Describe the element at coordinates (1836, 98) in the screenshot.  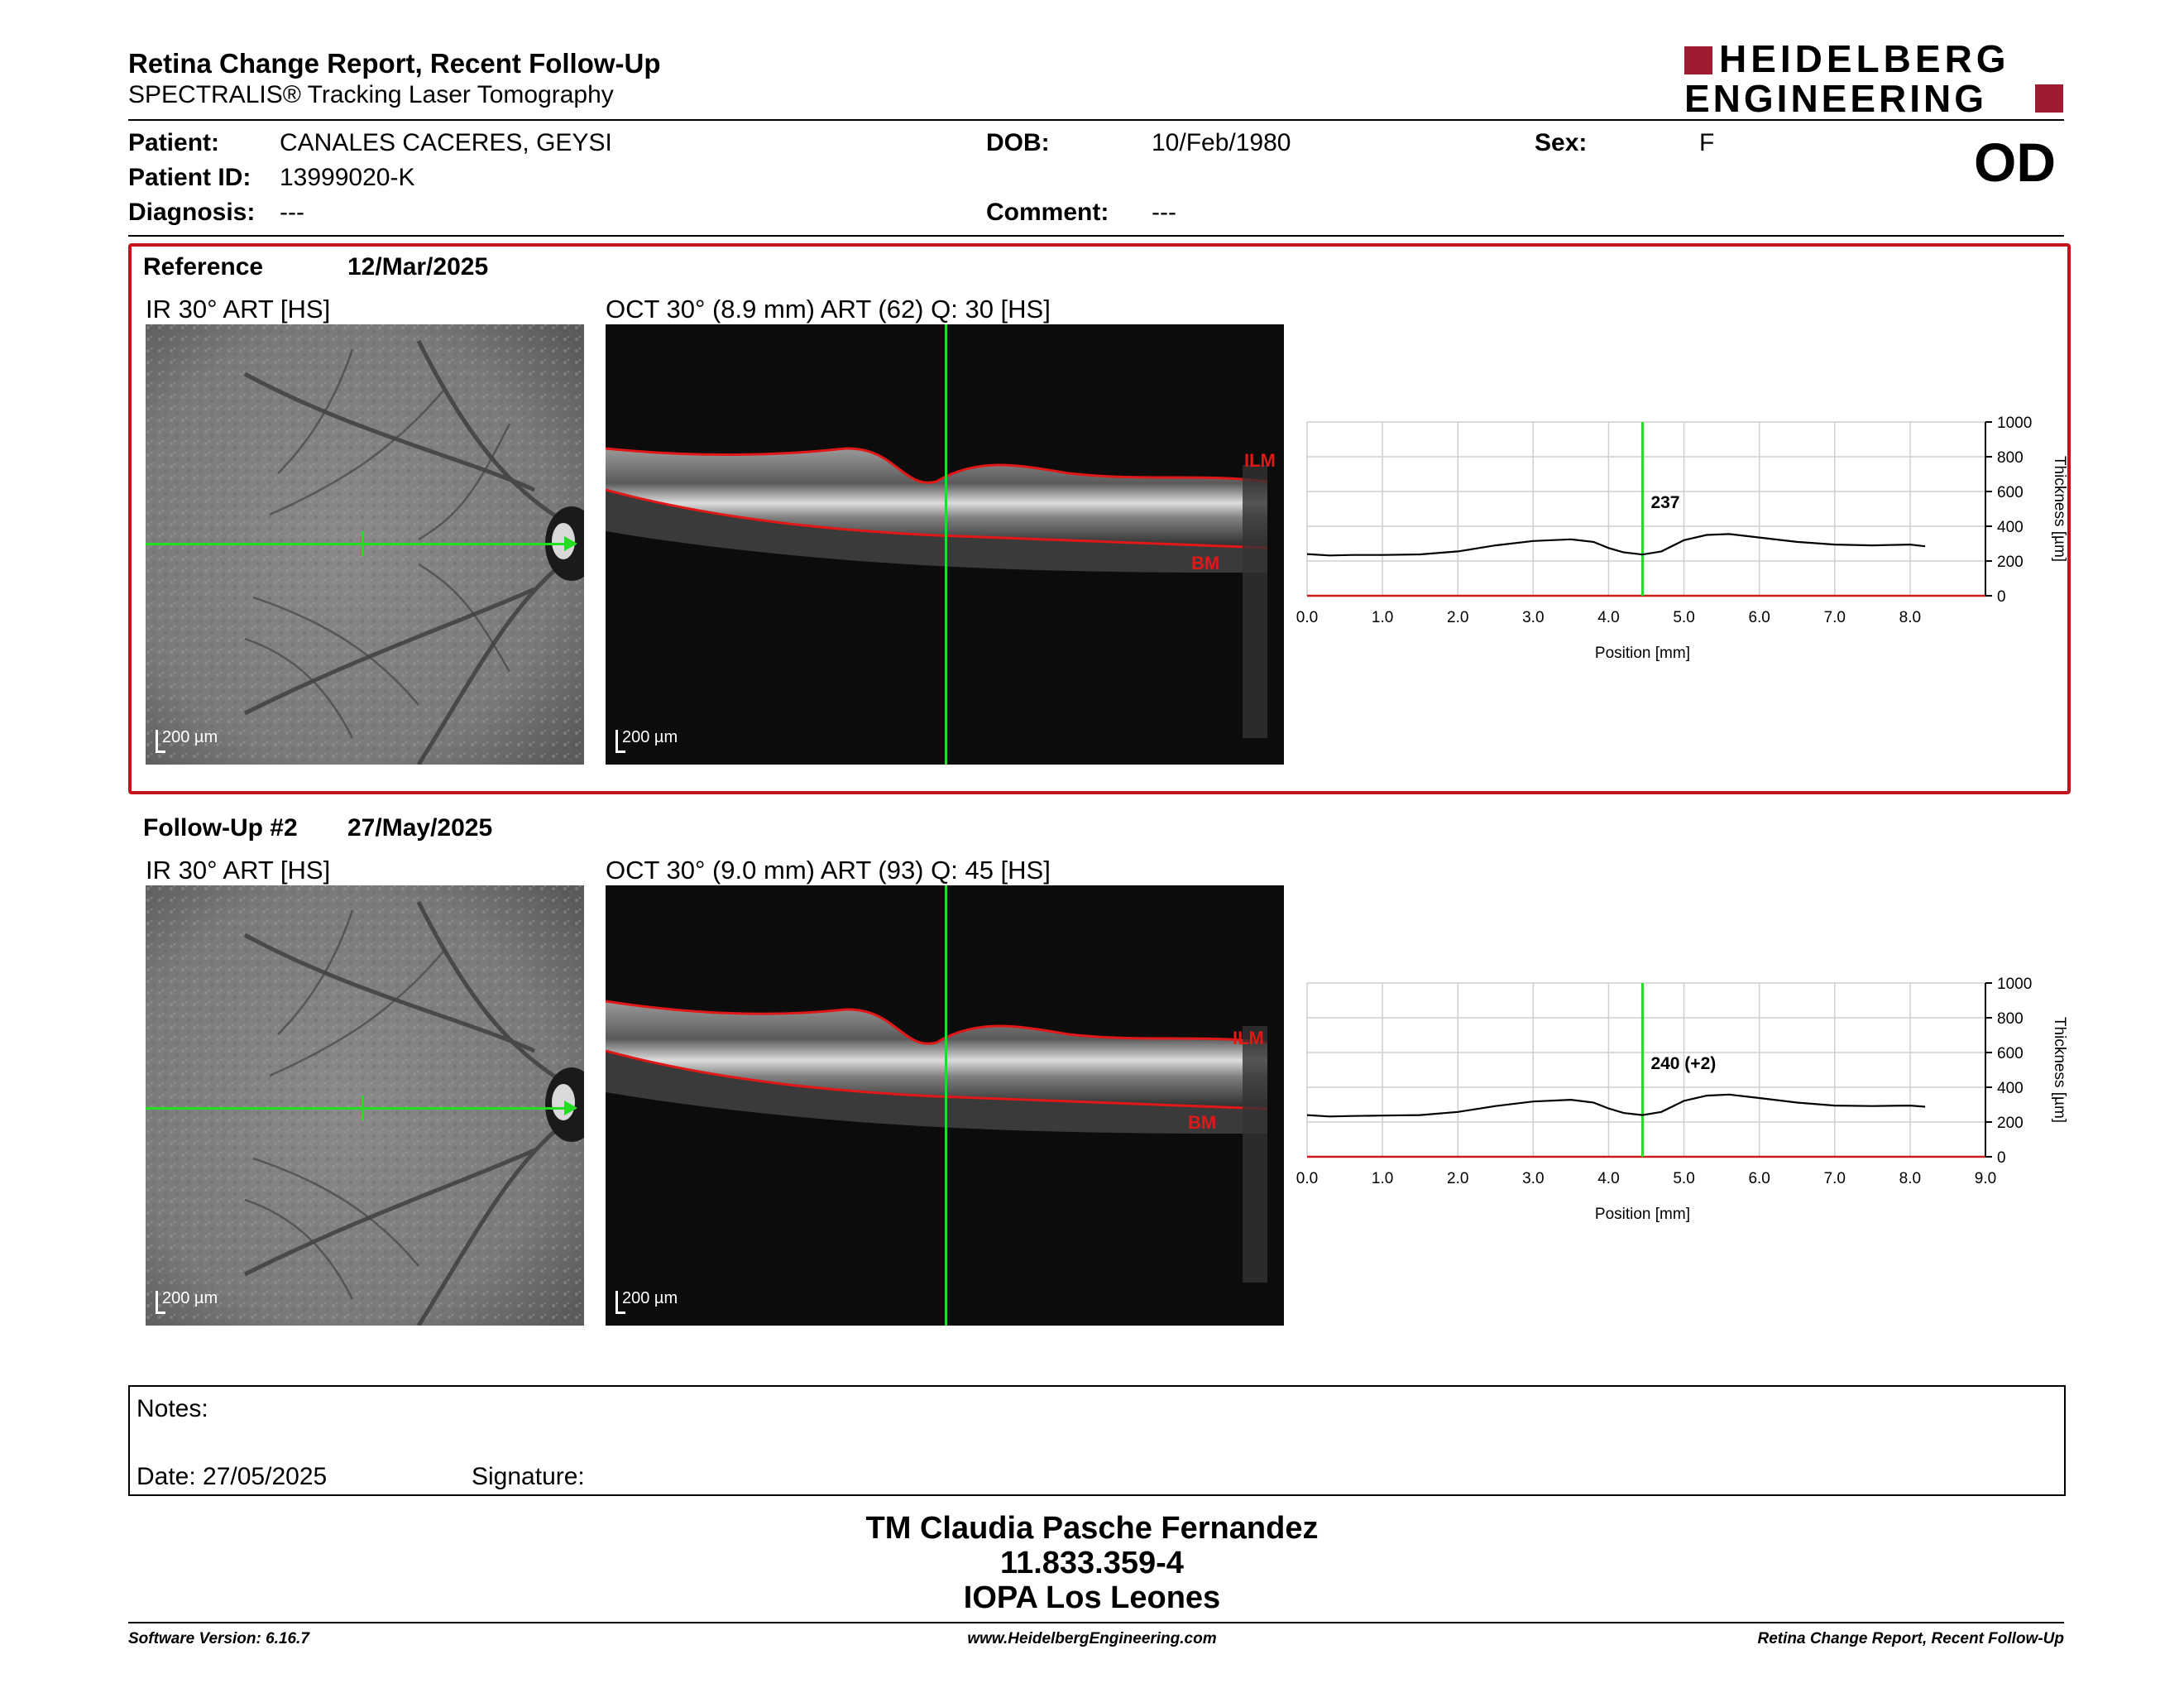
I see `logo-text-engineering: ENGINEERING` at that location.